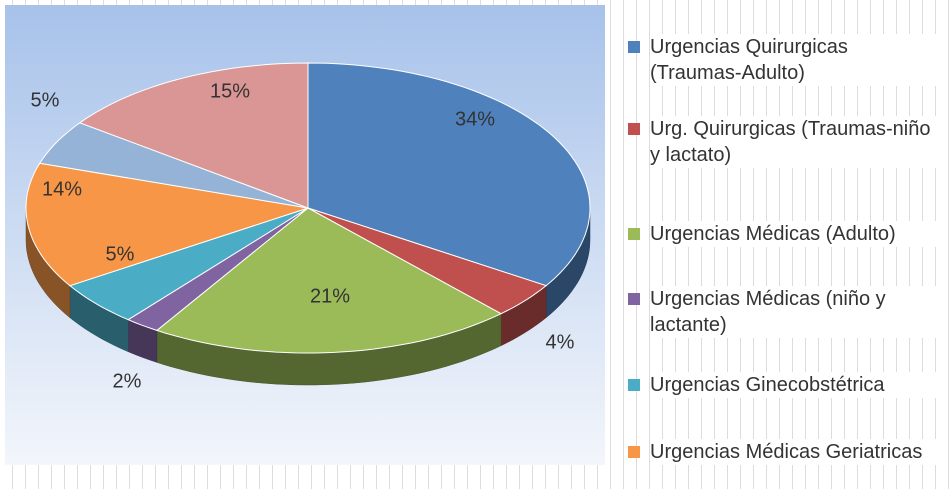  I want to click on legend-item: Urgencias Ginecobstétrica, so click(789, 385).